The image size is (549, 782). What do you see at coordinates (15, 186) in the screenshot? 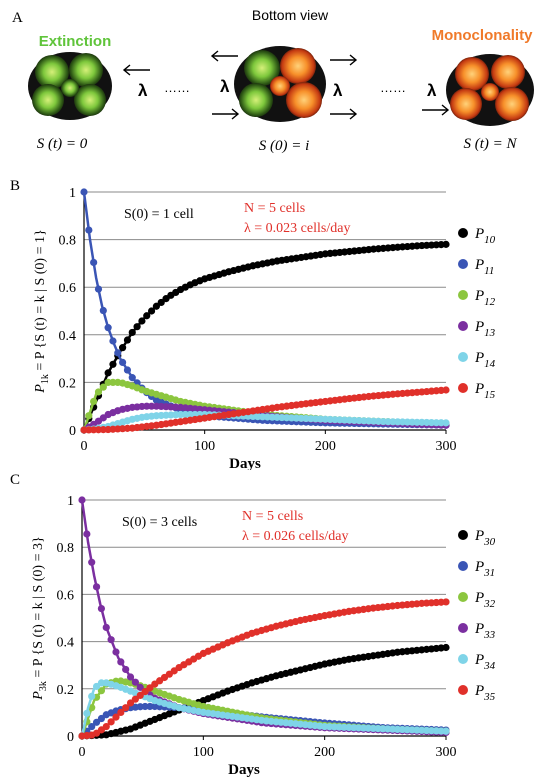
I see `panel-letter: B` at bounding box center [15, 186].